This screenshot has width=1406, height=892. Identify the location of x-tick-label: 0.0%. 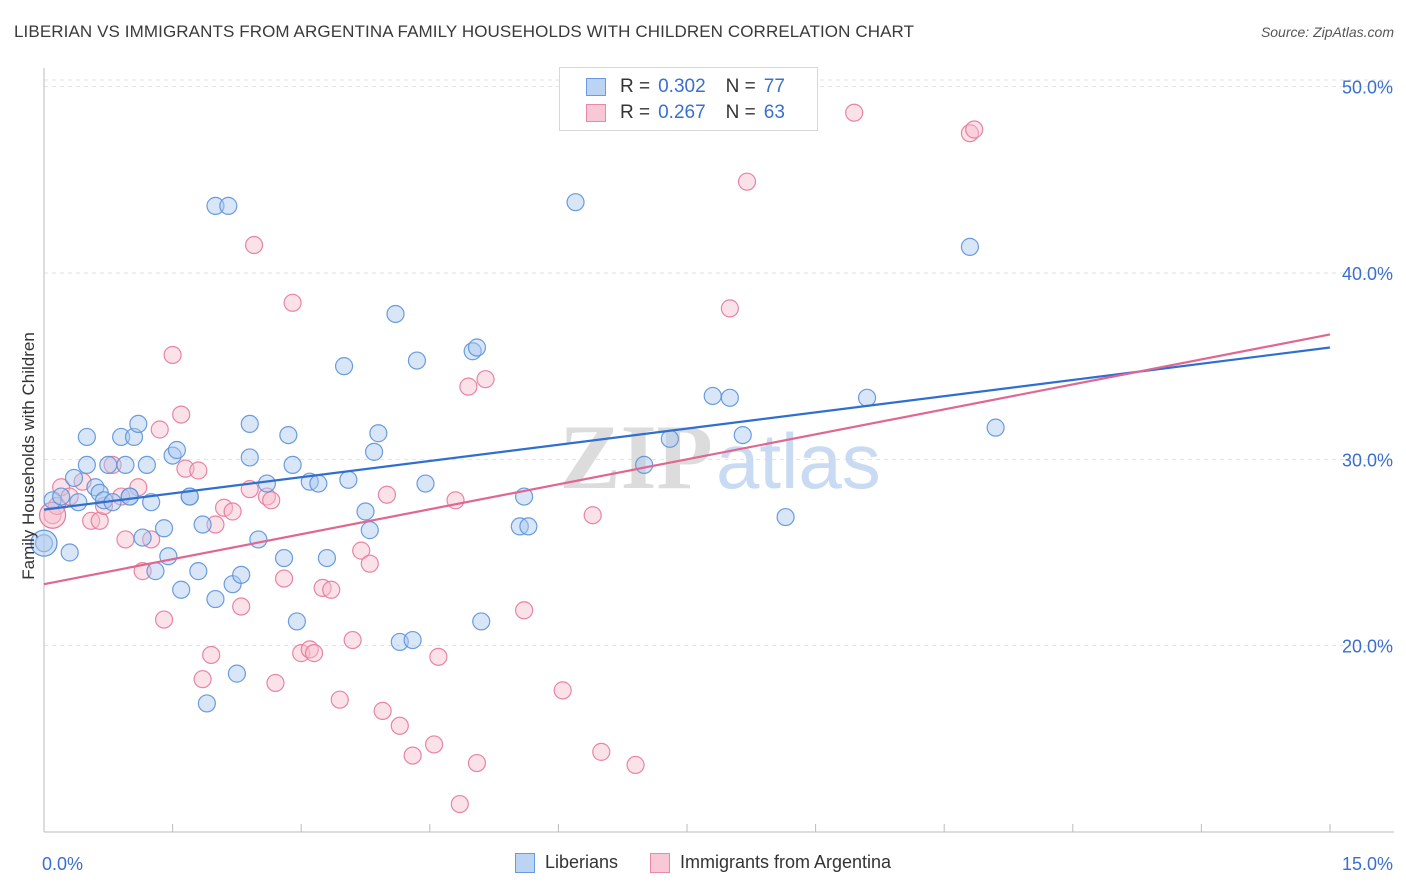
(62, 864).